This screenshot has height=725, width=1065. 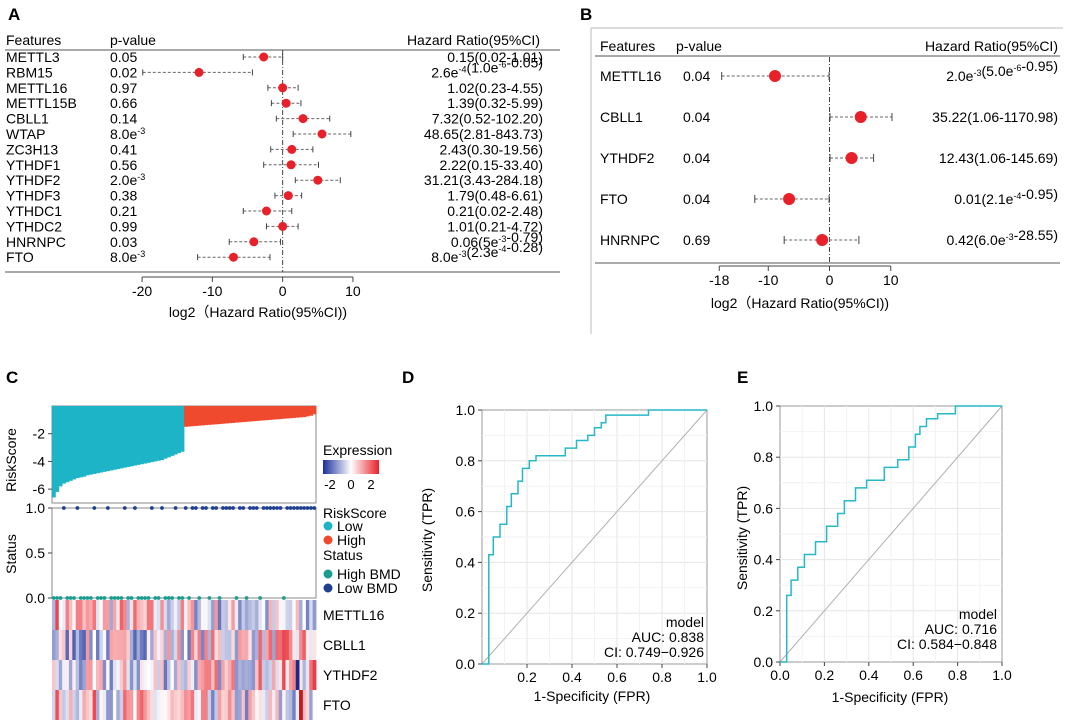 What do you see at coordinates (25, 134) in the screenshot?
I see `forest-a-feature: WTAP` at bounding box center [25, 134].